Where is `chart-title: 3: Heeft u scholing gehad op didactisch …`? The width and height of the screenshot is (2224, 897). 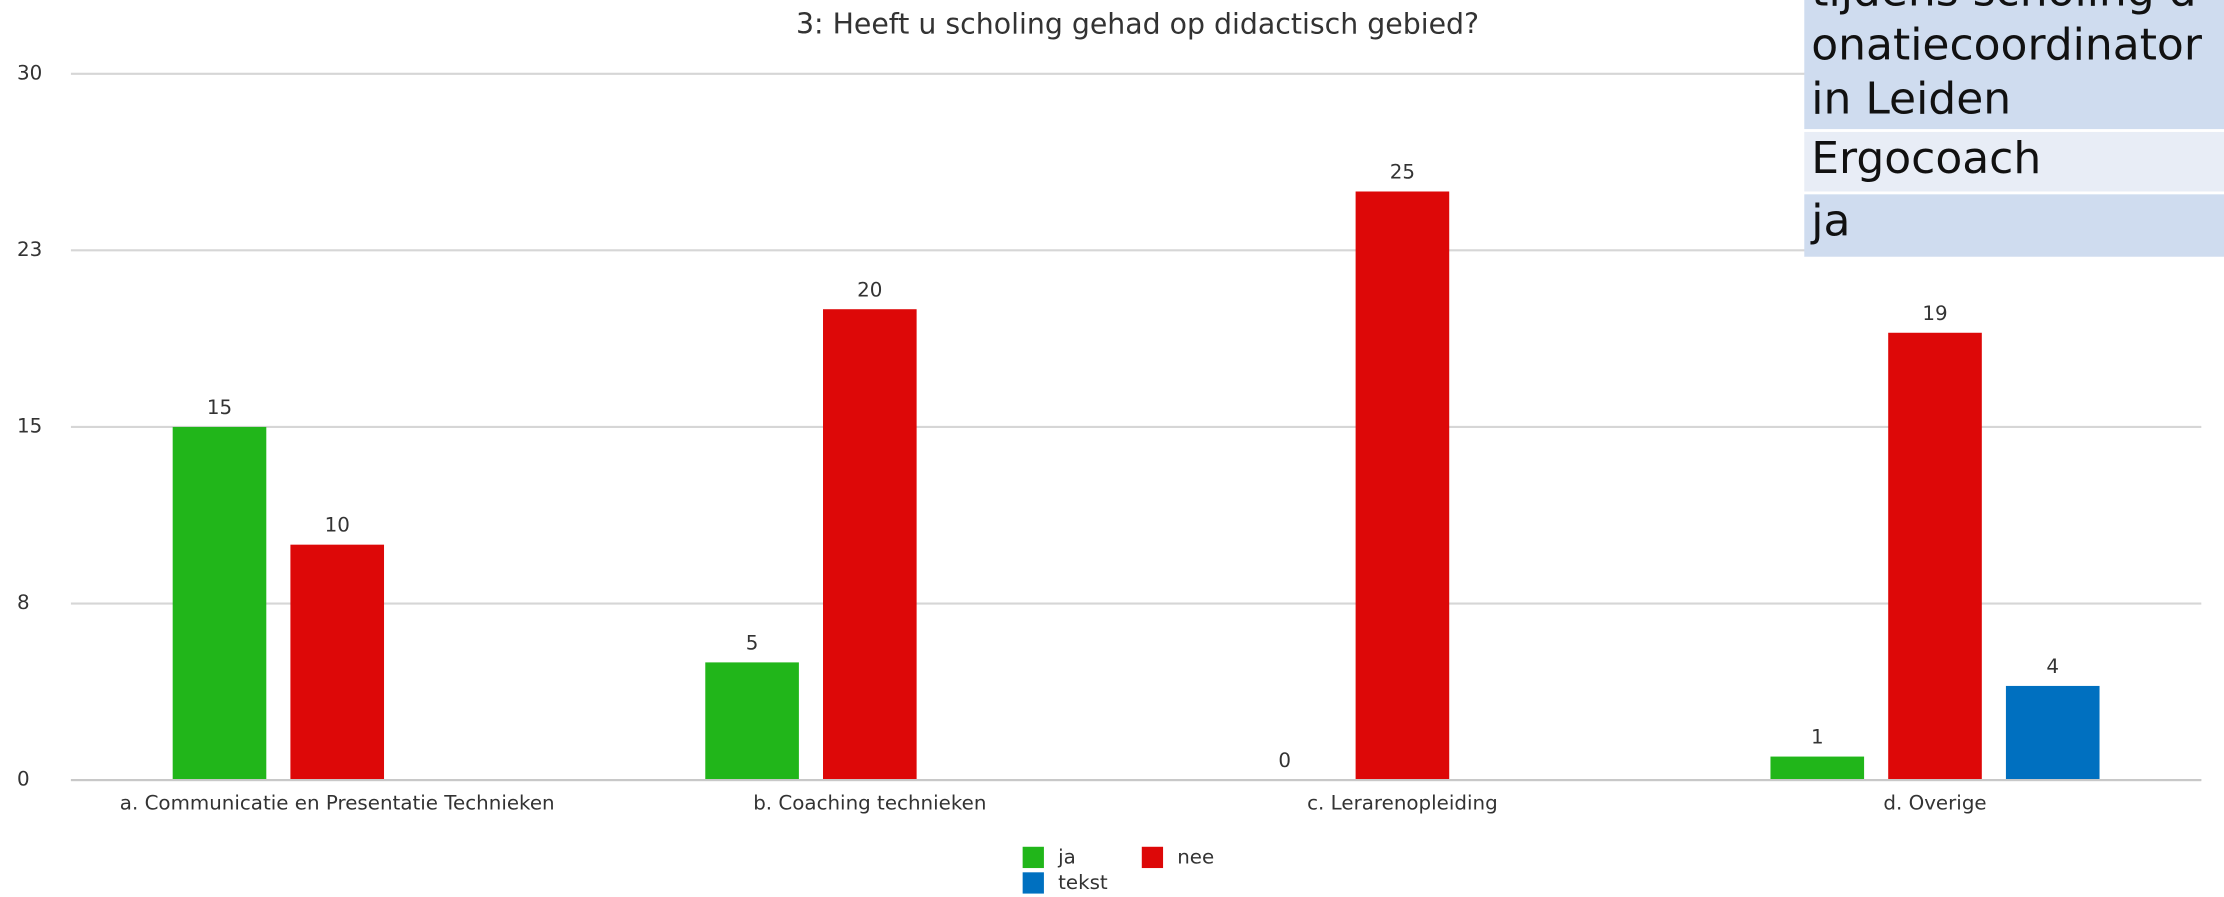
chart-title: 3: Heeft u scholing gehad op didactisch … is located at coordinates (1137, 24).